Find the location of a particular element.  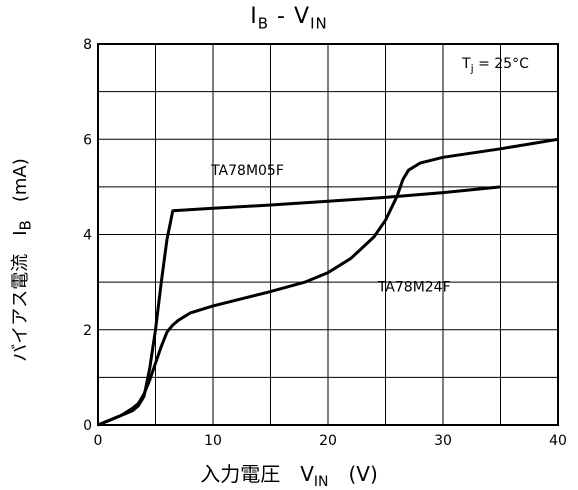

x-axis-label: 入力電圧 VIN (V) is located at coordinates (289, 474).